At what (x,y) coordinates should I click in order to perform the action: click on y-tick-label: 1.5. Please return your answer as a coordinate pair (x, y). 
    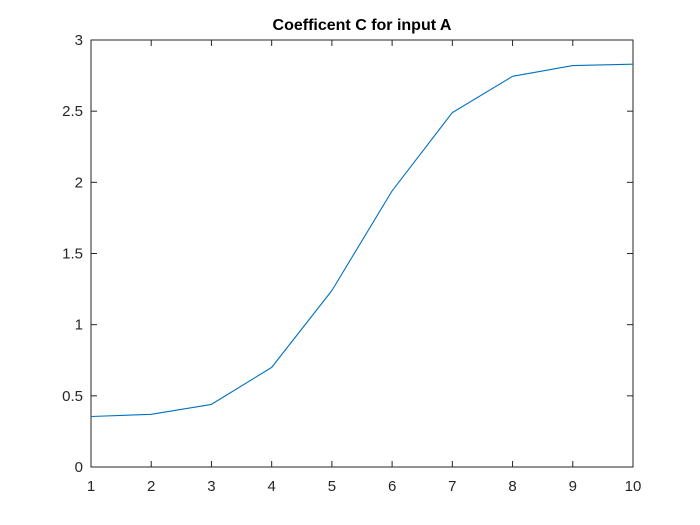
    Looking at the image, I should click on (72, 254).